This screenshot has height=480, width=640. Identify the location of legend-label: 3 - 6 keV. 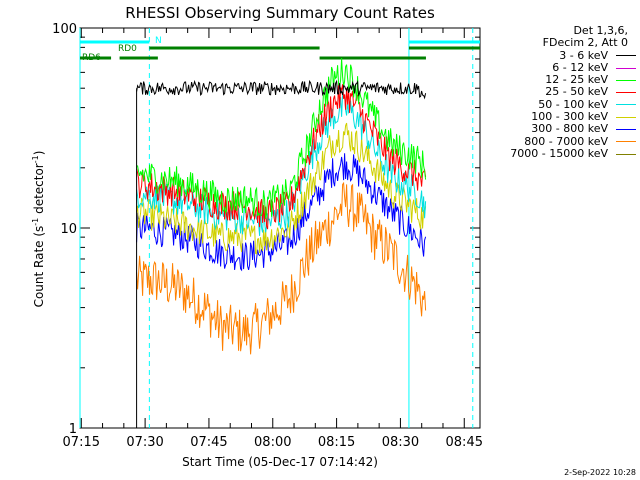
(583, 55).